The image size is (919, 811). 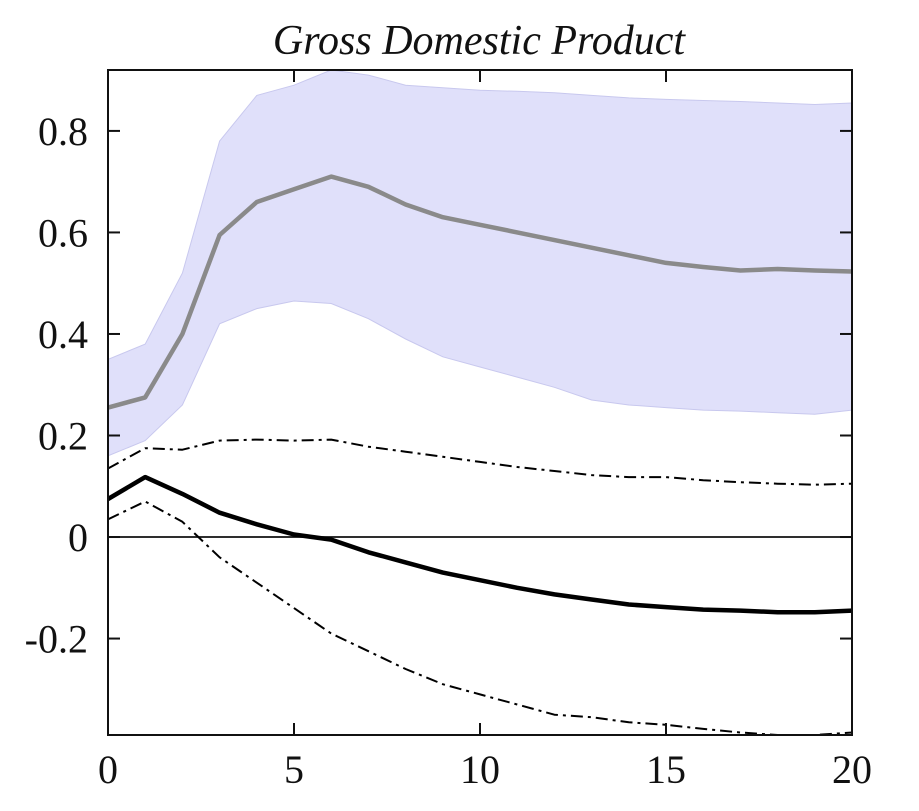 I want to click on chart-title: Gross Domestic Product, so click(x=480, y=41).